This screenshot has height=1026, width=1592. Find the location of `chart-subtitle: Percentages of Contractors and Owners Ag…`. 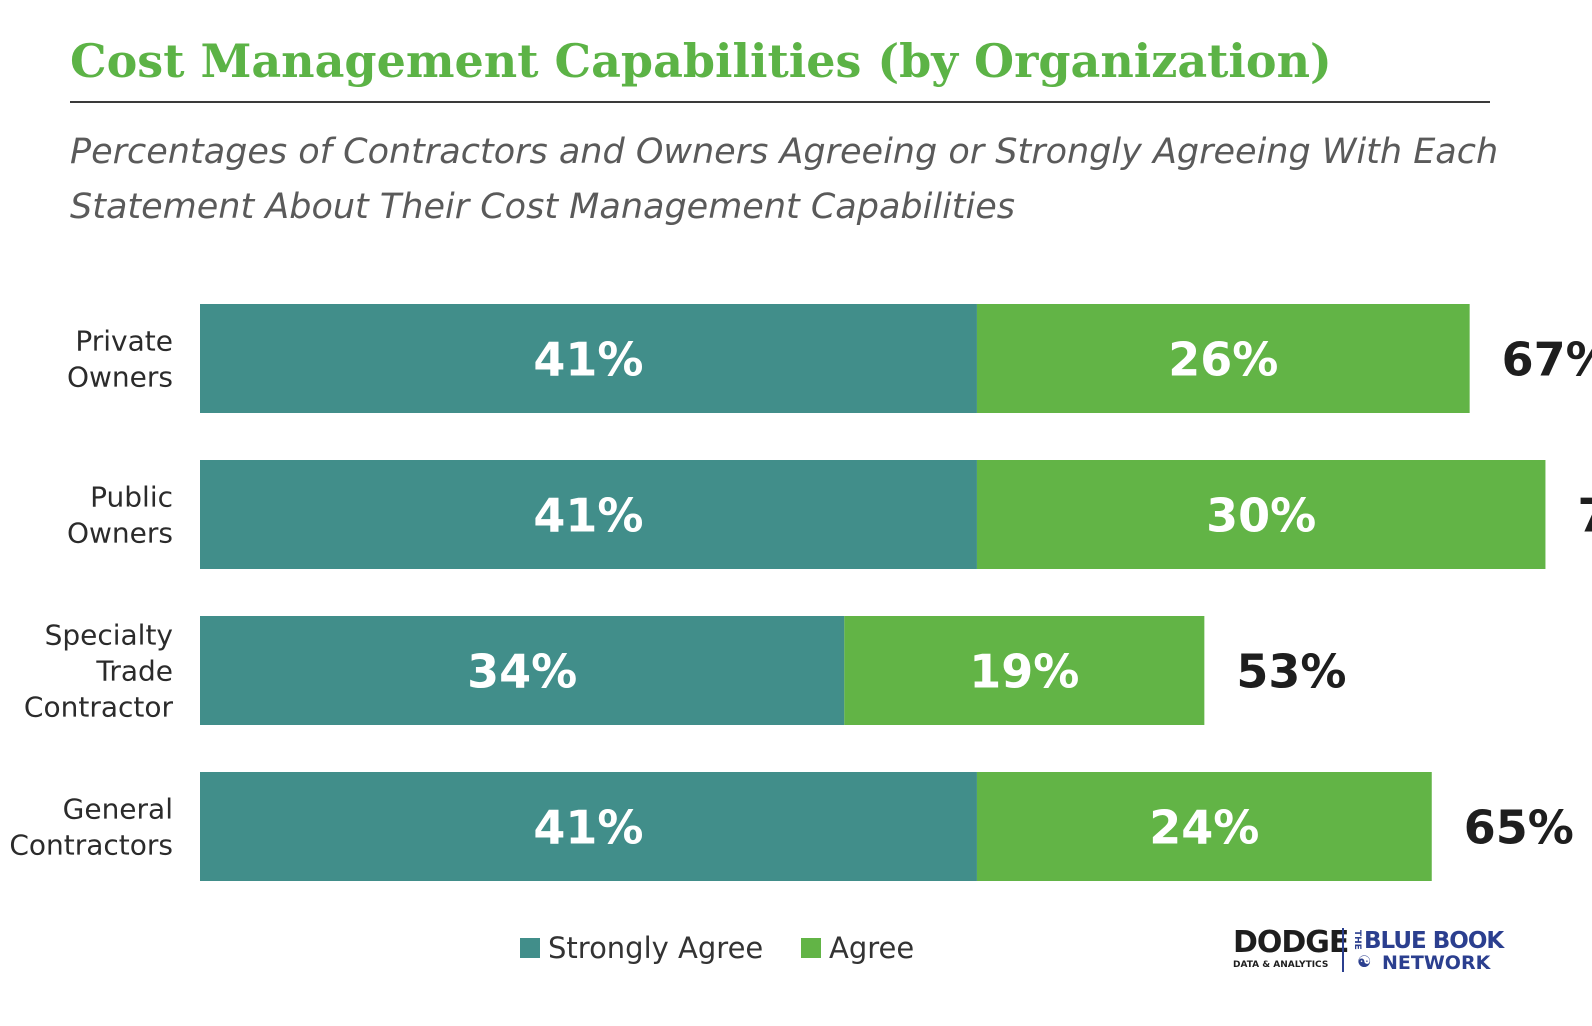

chart-subtitle: Percentages of Contractors and Owners Ag… is located at coordinates (790, 180).